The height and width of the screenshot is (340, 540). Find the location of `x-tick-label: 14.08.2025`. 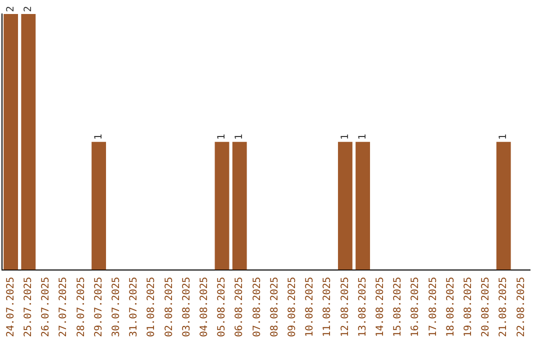

x-tick-label: 14.08.2025 is located at coordinates (380, 307).